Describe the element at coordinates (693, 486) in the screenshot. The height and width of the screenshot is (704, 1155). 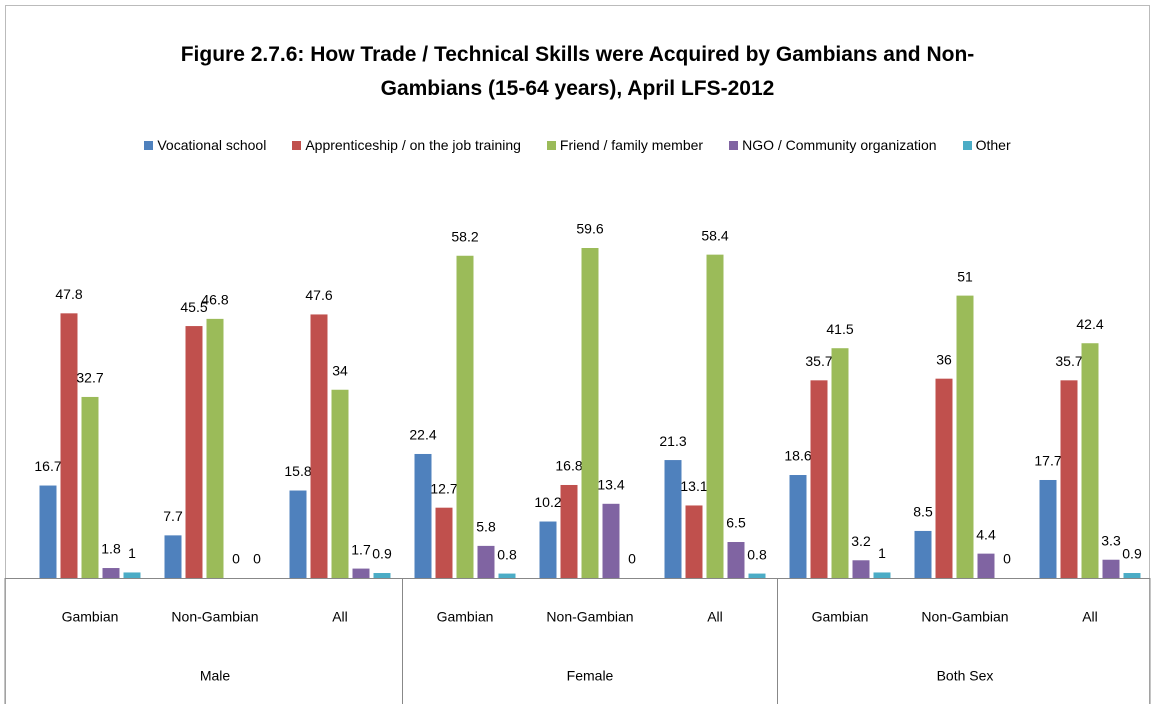
I see `data-label: 13.1` at that location.